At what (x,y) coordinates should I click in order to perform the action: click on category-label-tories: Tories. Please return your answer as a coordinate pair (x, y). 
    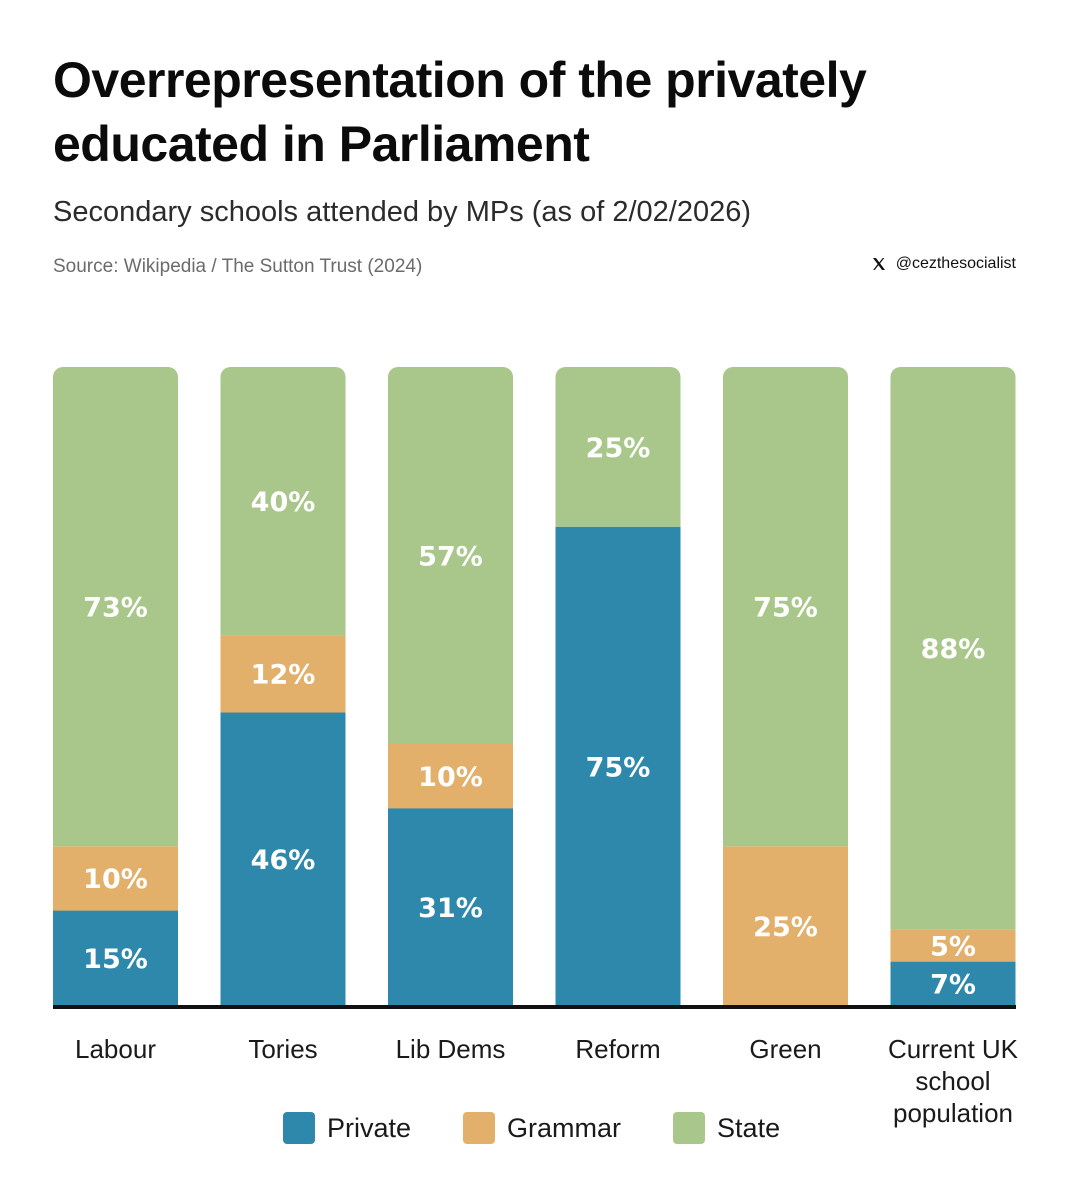
    Looking at the image, I should click on (282, 1049).